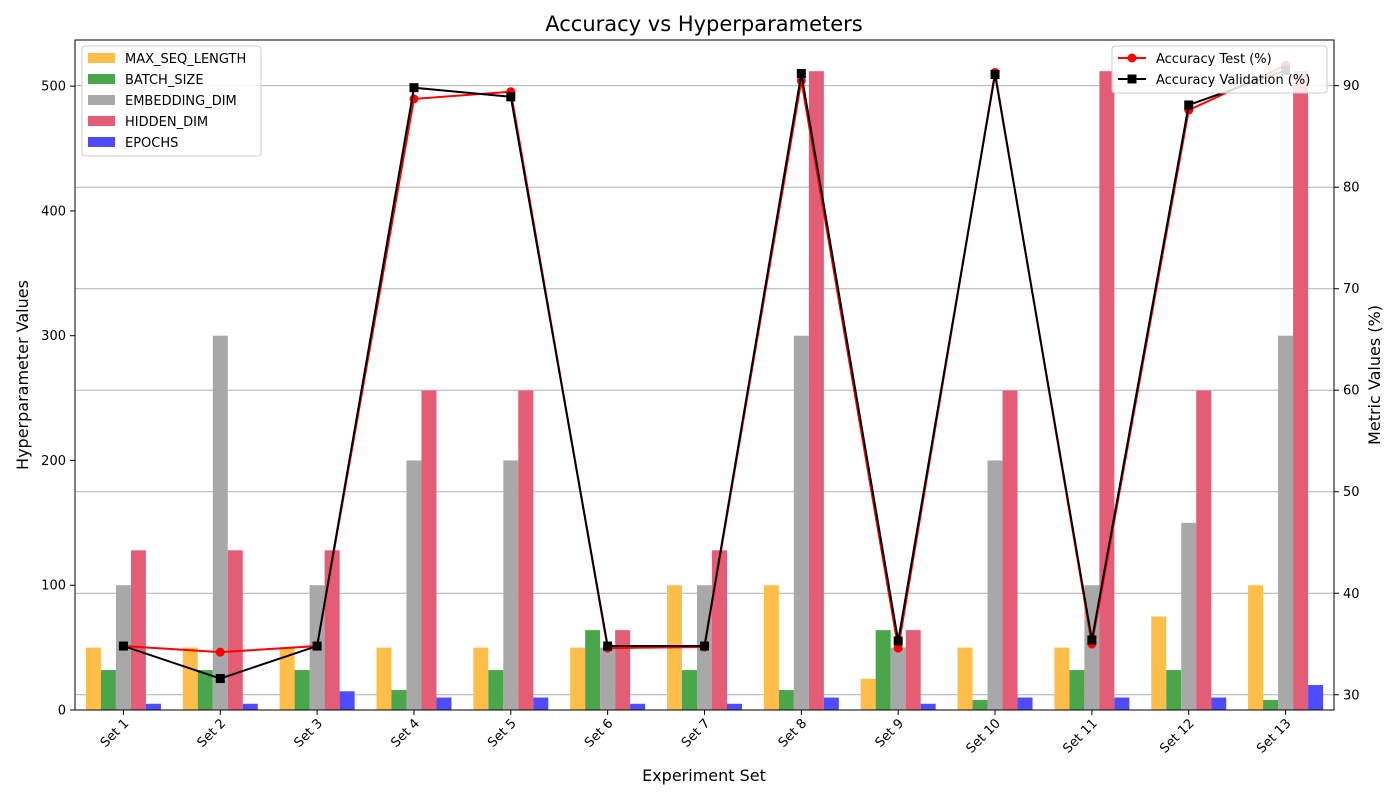 This screenshot has height=800, width=1400. What do you see at coordinates (984, 736) in the screenshot?
I see `x-tick-label: Set 10` at bounding box center [984, 736].